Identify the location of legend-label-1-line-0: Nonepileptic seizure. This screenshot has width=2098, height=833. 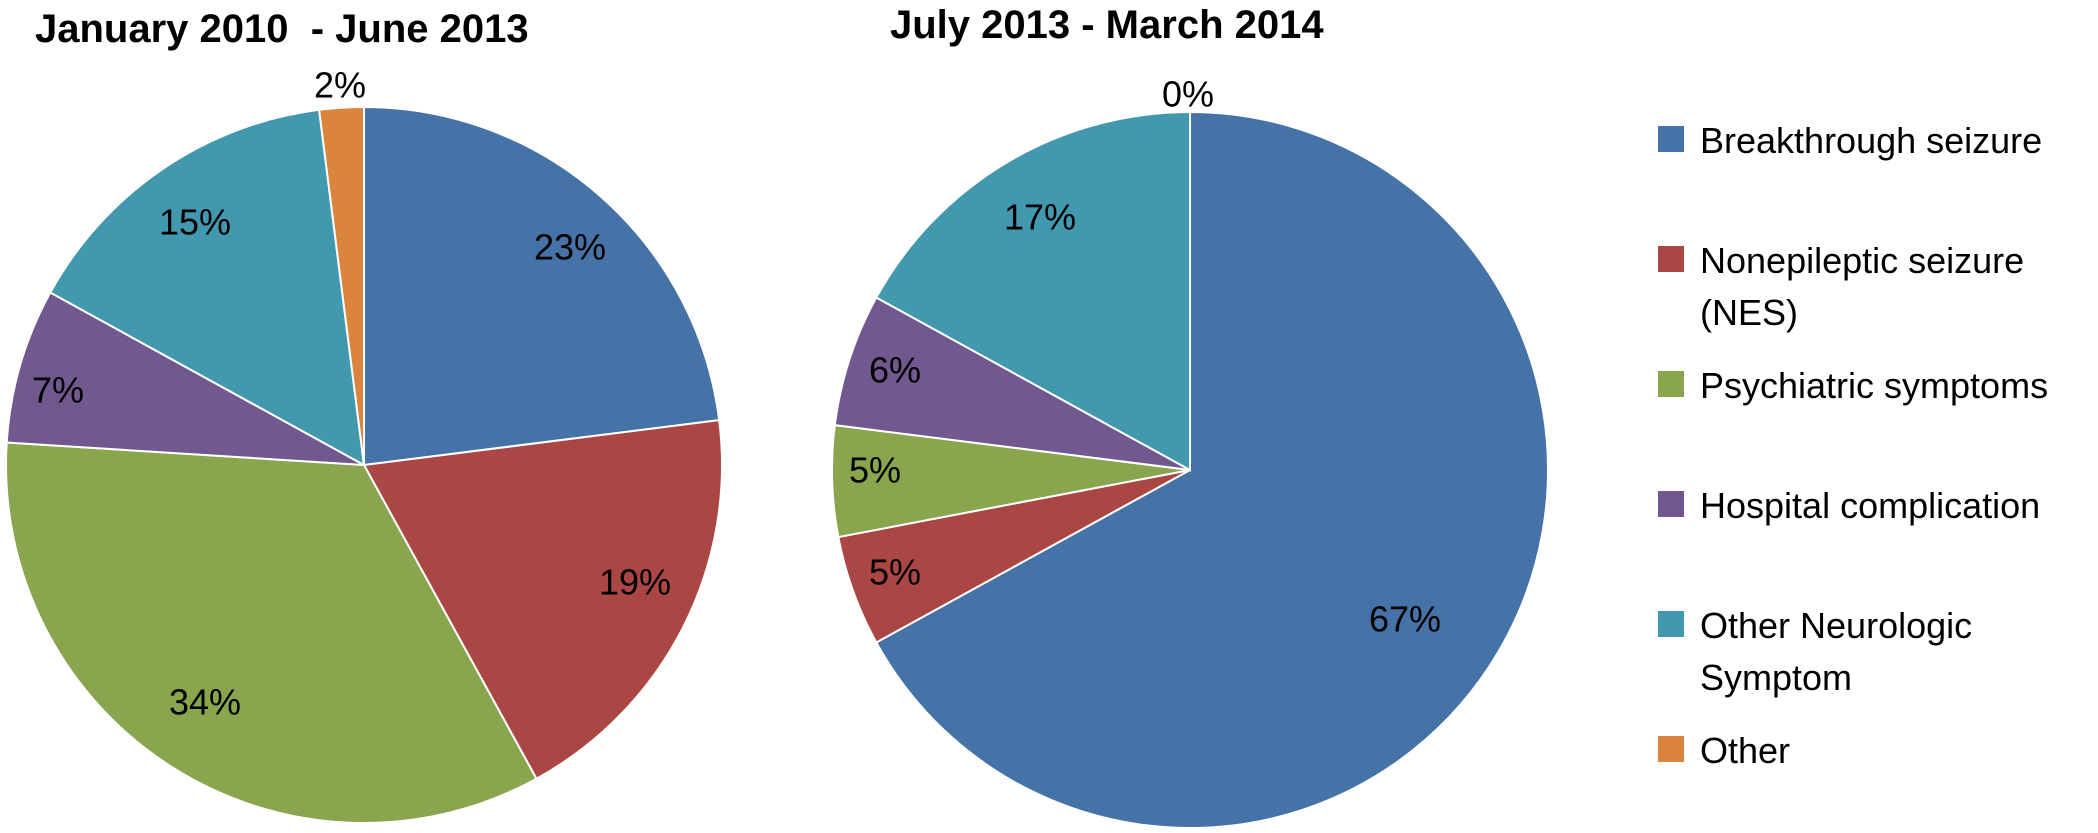
(1862, 260).